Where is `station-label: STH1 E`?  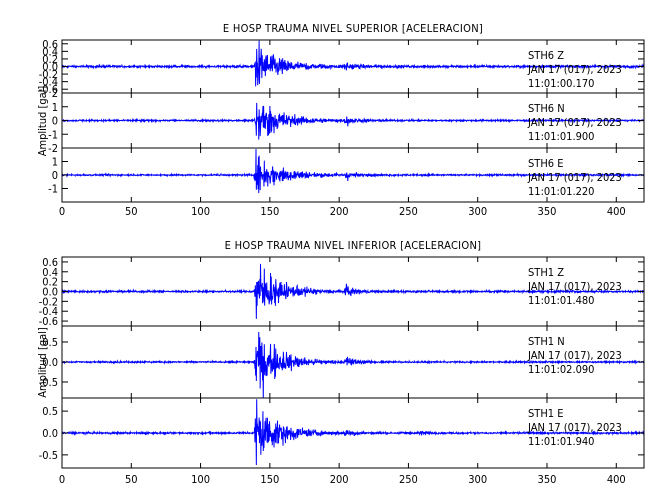
station-label: STH1 E is located at coordinates (545, 413).